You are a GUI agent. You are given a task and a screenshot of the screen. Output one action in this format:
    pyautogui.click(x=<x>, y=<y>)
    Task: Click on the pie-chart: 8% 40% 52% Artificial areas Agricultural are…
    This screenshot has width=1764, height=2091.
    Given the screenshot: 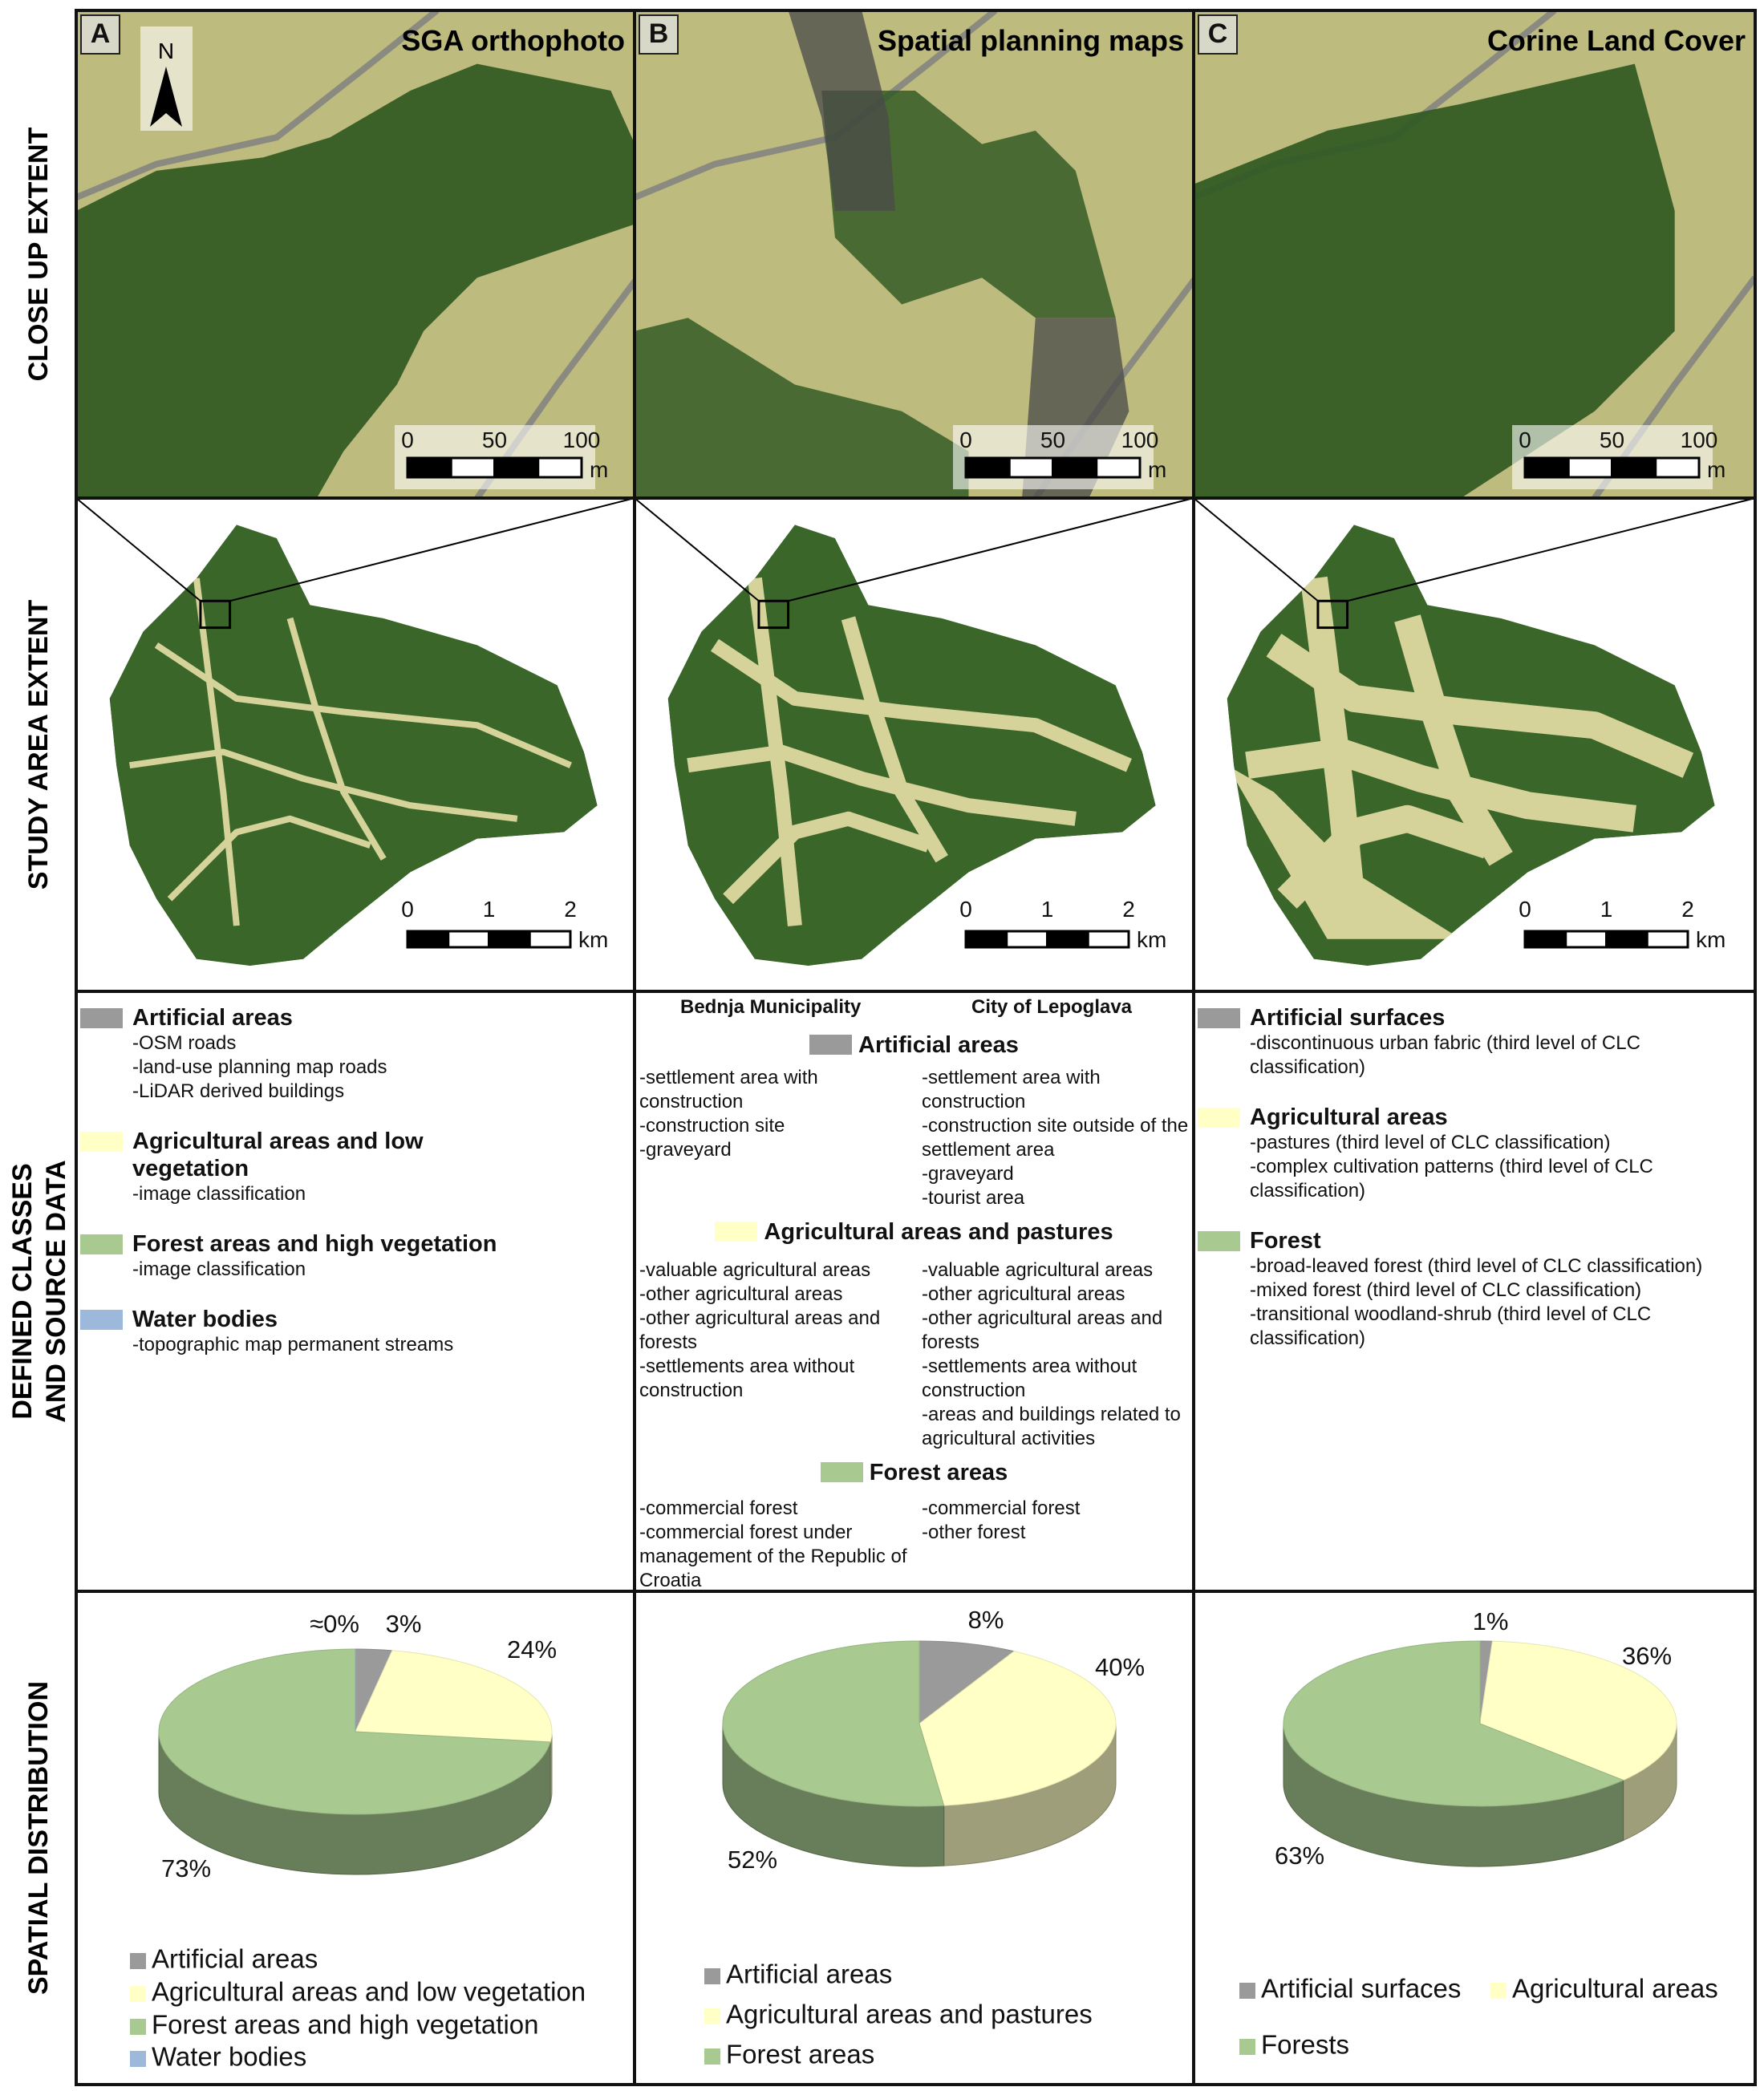 What is the action you would take?
    pyautogui.click(x=925, y=1838)
    